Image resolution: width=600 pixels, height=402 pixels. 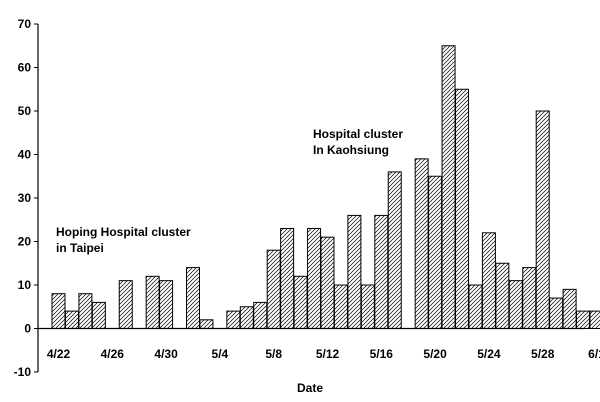 What do you see at coordinates (25, 24) in the screenshot?
I see `y-tick-label: 70` at bounding box center [25, 24].